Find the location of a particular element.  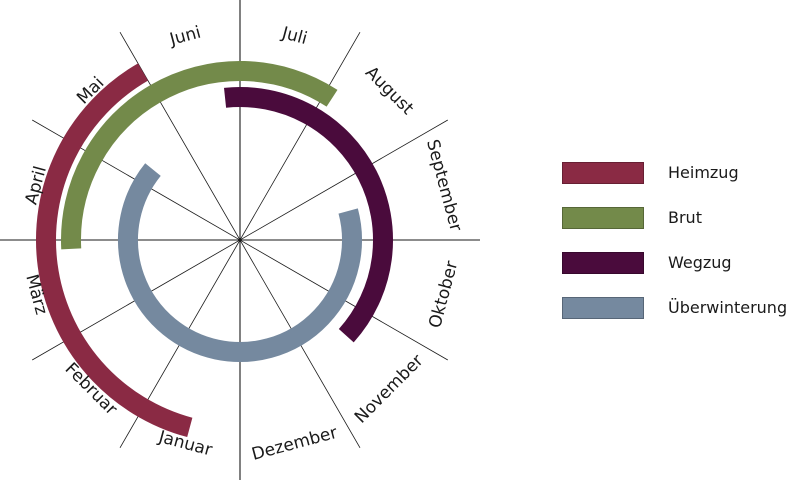

month-label: Juni is located at coordinates (185, 36).